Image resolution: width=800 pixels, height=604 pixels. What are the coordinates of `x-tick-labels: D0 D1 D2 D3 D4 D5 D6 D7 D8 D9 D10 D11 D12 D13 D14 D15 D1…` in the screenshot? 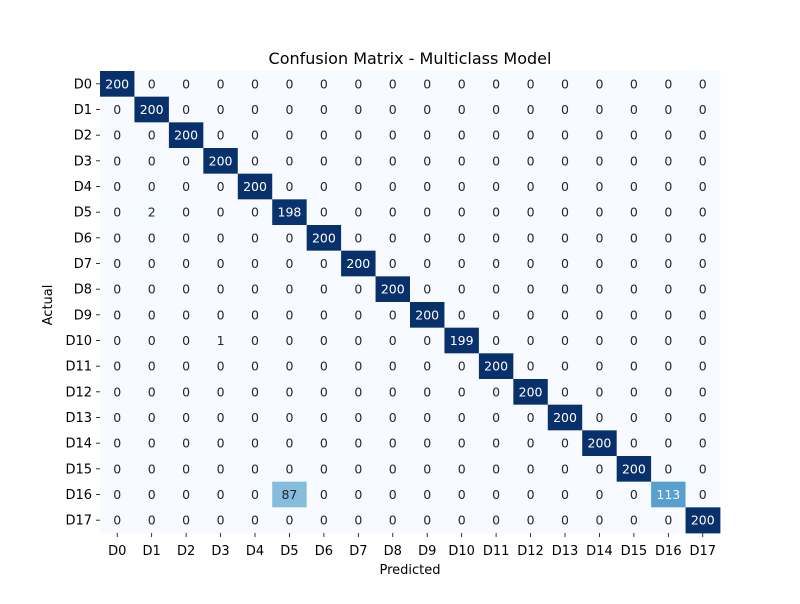 It's located at (412, 546).